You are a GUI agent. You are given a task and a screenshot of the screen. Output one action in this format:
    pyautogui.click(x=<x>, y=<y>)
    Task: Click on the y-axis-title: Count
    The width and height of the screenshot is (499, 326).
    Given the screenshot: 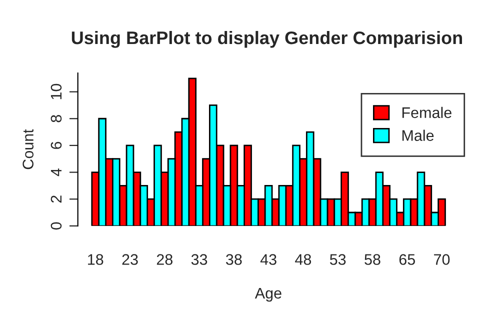 What is the action you would take?
    pyautogui.click(x=28, y=149)
    